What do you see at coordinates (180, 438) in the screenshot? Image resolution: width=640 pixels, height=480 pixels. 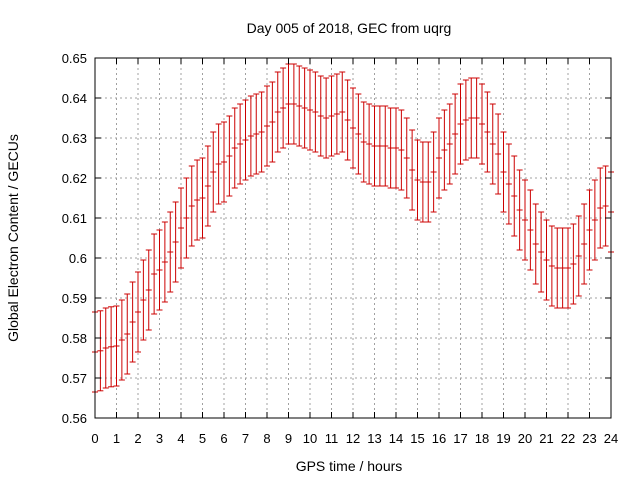 I see `x-tick-label: 4` at bounding box center [180, 438].